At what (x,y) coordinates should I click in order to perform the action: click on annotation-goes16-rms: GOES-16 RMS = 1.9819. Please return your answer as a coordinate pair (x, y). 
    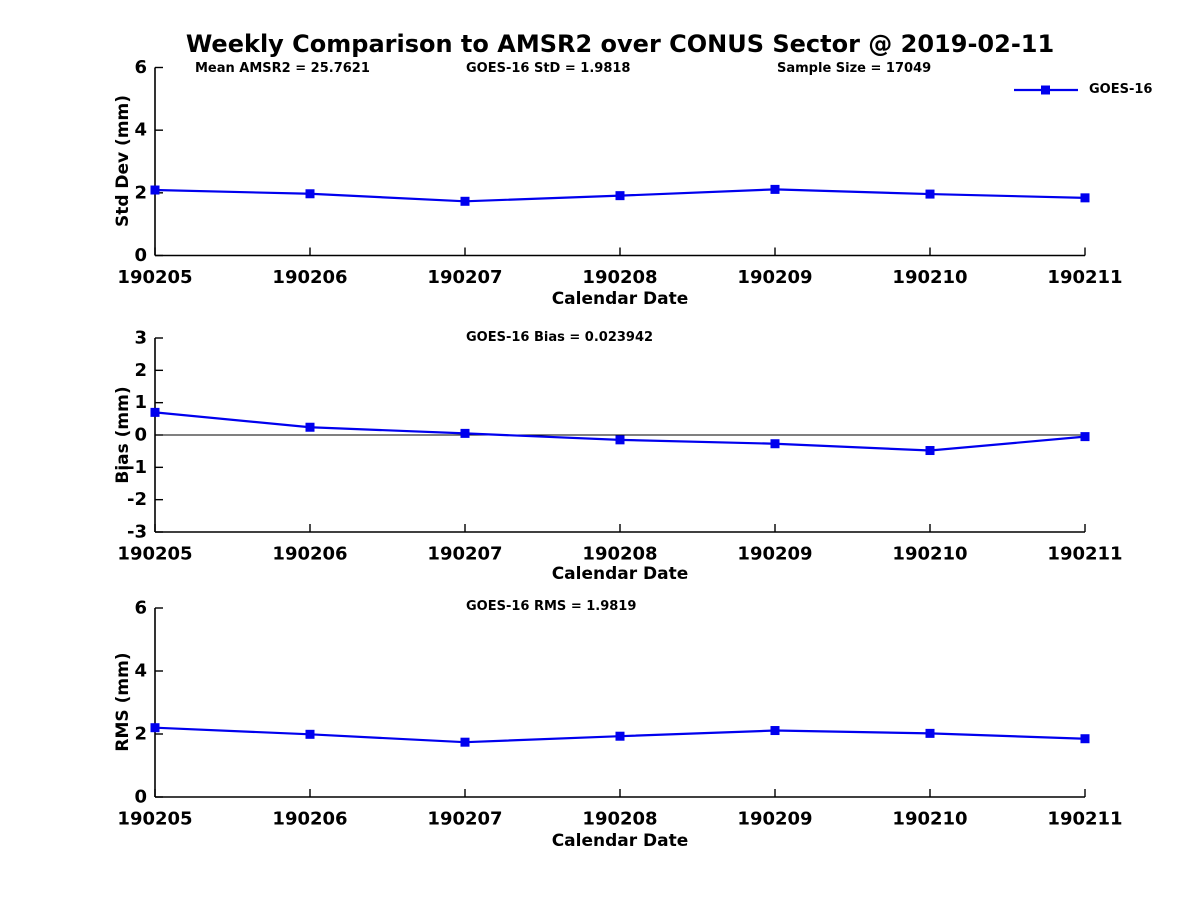
    Looking at the image, I should click on (551, 606).